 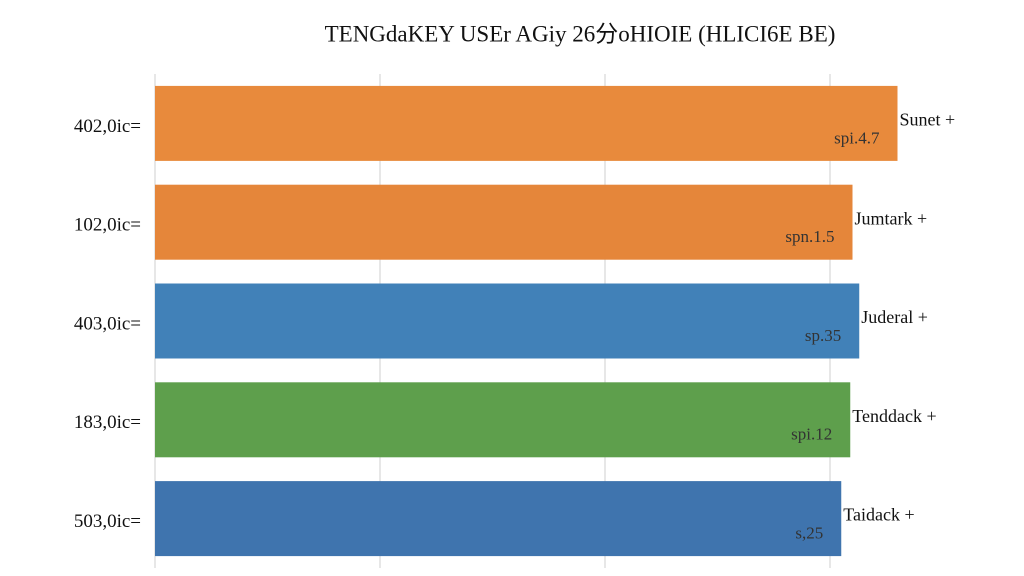 I want to click on y-tick-label: 403,0ic=, so click(x=107, y=323).